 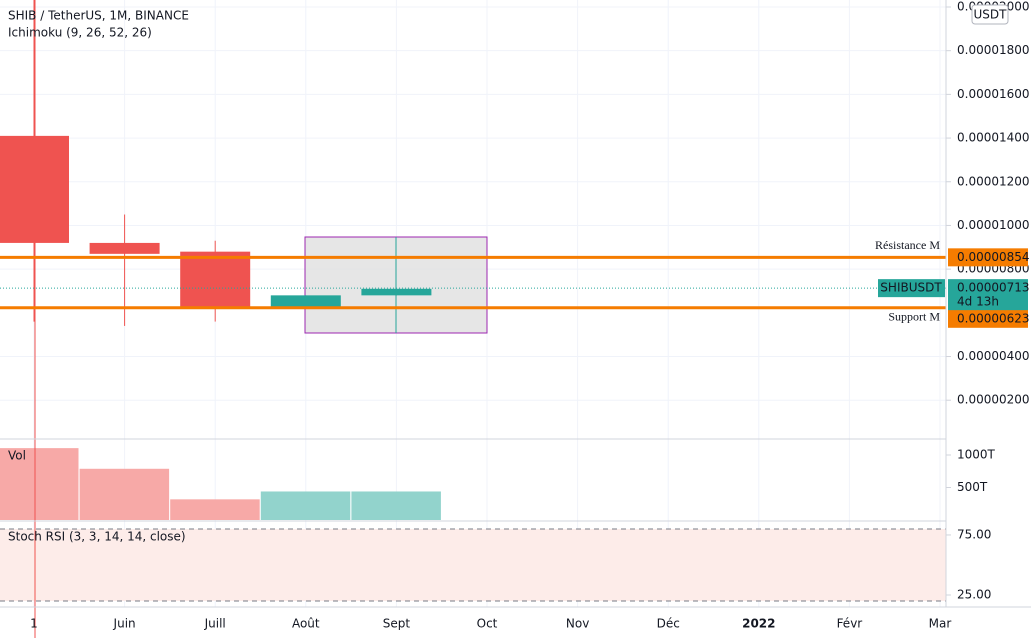 What do you see at coordinates (993, 94) in the screenshot?
I see `y-tick-label: 0.00001600` at bounding box center [993, 94].